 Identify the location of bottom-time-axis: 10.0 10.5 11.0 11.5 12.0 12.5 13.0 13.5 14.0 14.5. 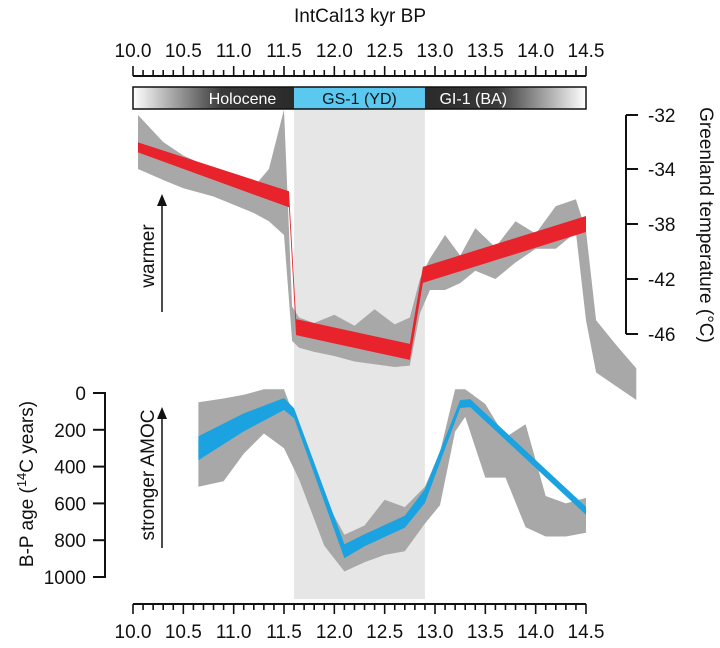
(360, 623).